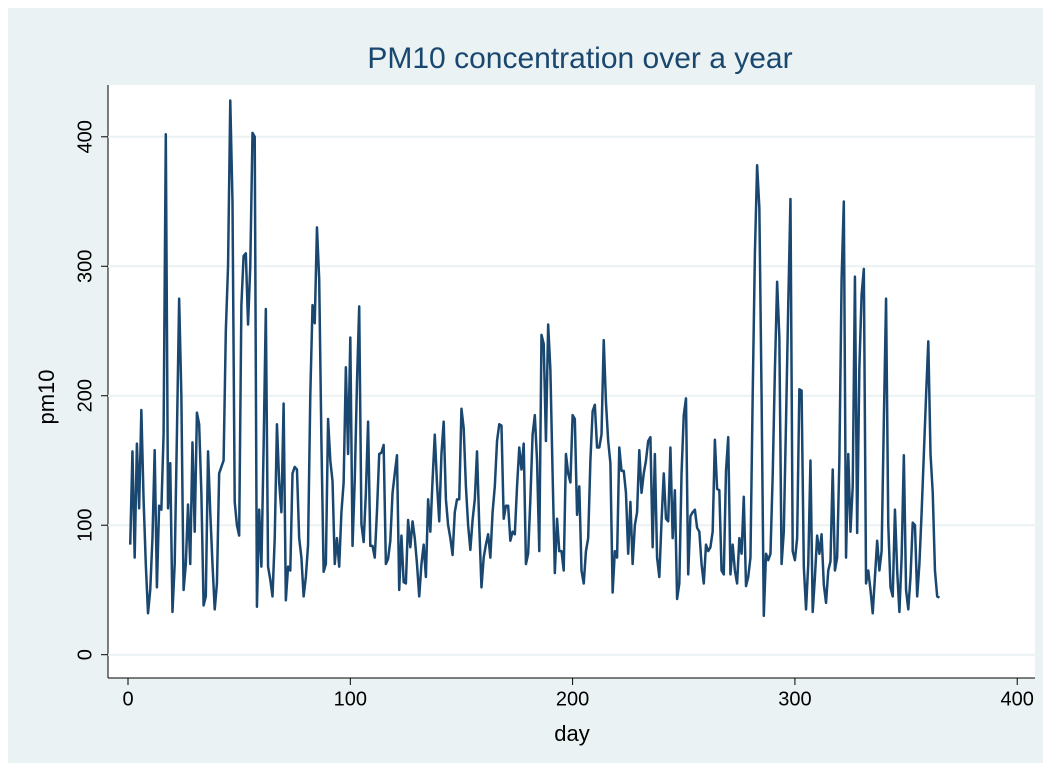 The height and width of the screenshot is (771, 1051). I want to click on chart-title: PM10 concentration over a year, so click(579, 58).